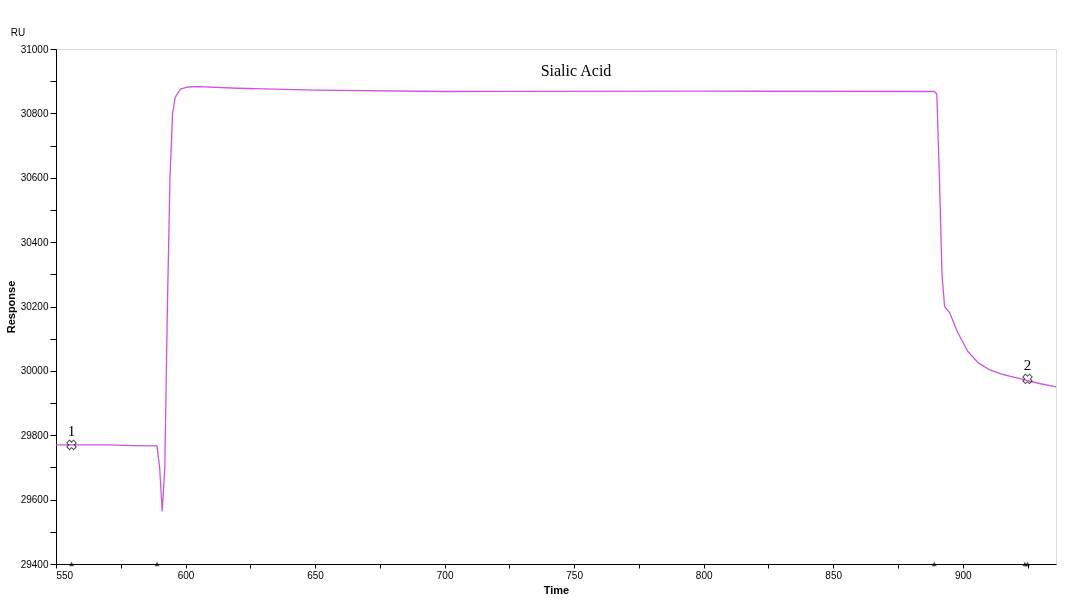 The height and width of the screenshot is (609, 1089). Describe the element at coordinates (1027, 364) in the screenshot. I see `annotation: 2` at that location.